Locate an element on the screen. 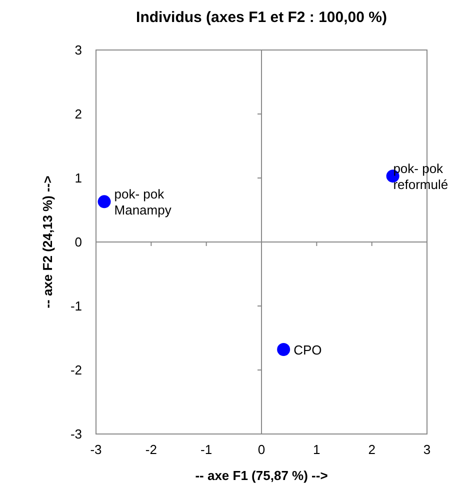 The image size is (460, 504). annotation: pok- pok Manampy is located at coordinates (143, 202).